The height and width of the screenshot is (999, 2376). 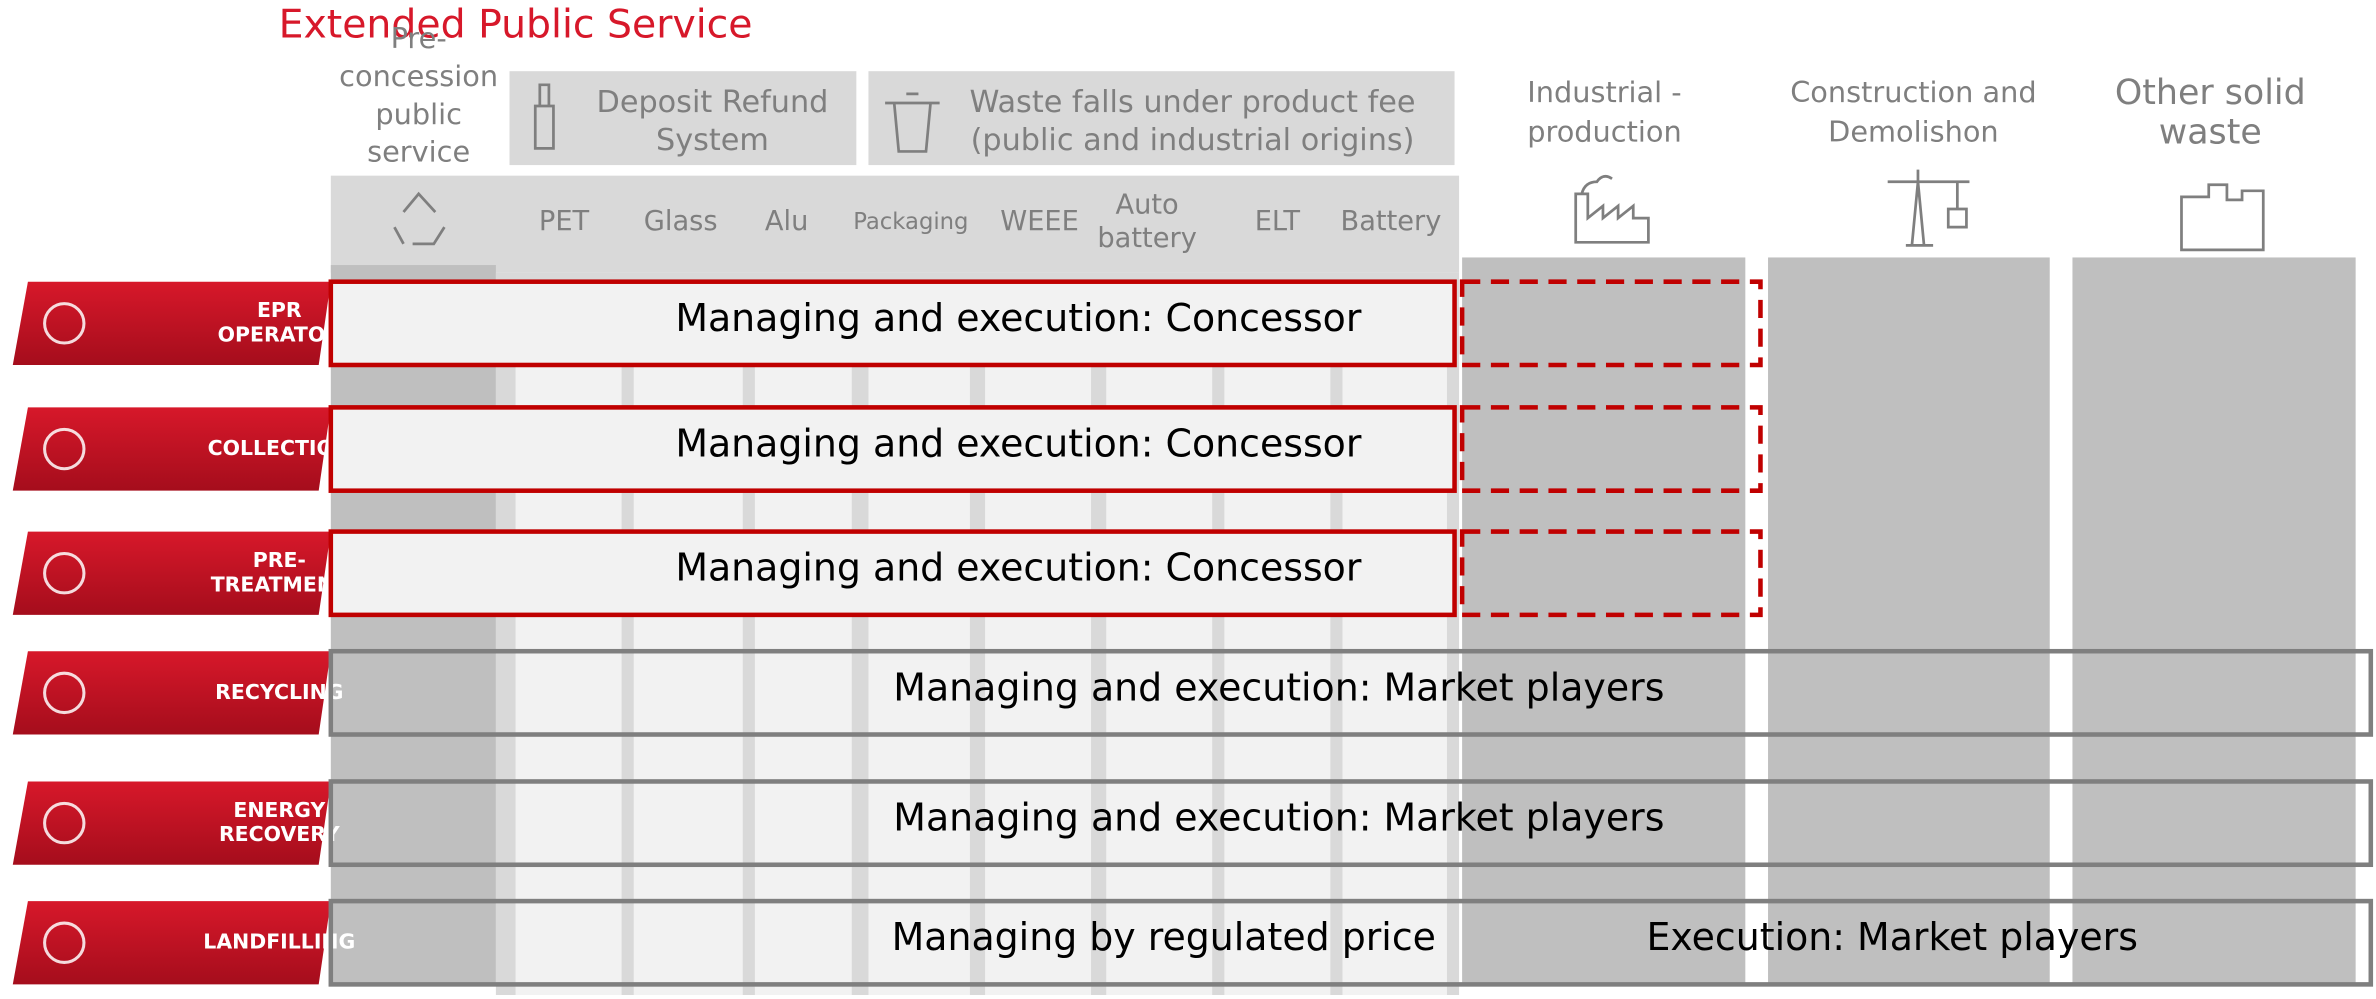 I want to click on row-label: PRE-, so click(x=279, y=560).